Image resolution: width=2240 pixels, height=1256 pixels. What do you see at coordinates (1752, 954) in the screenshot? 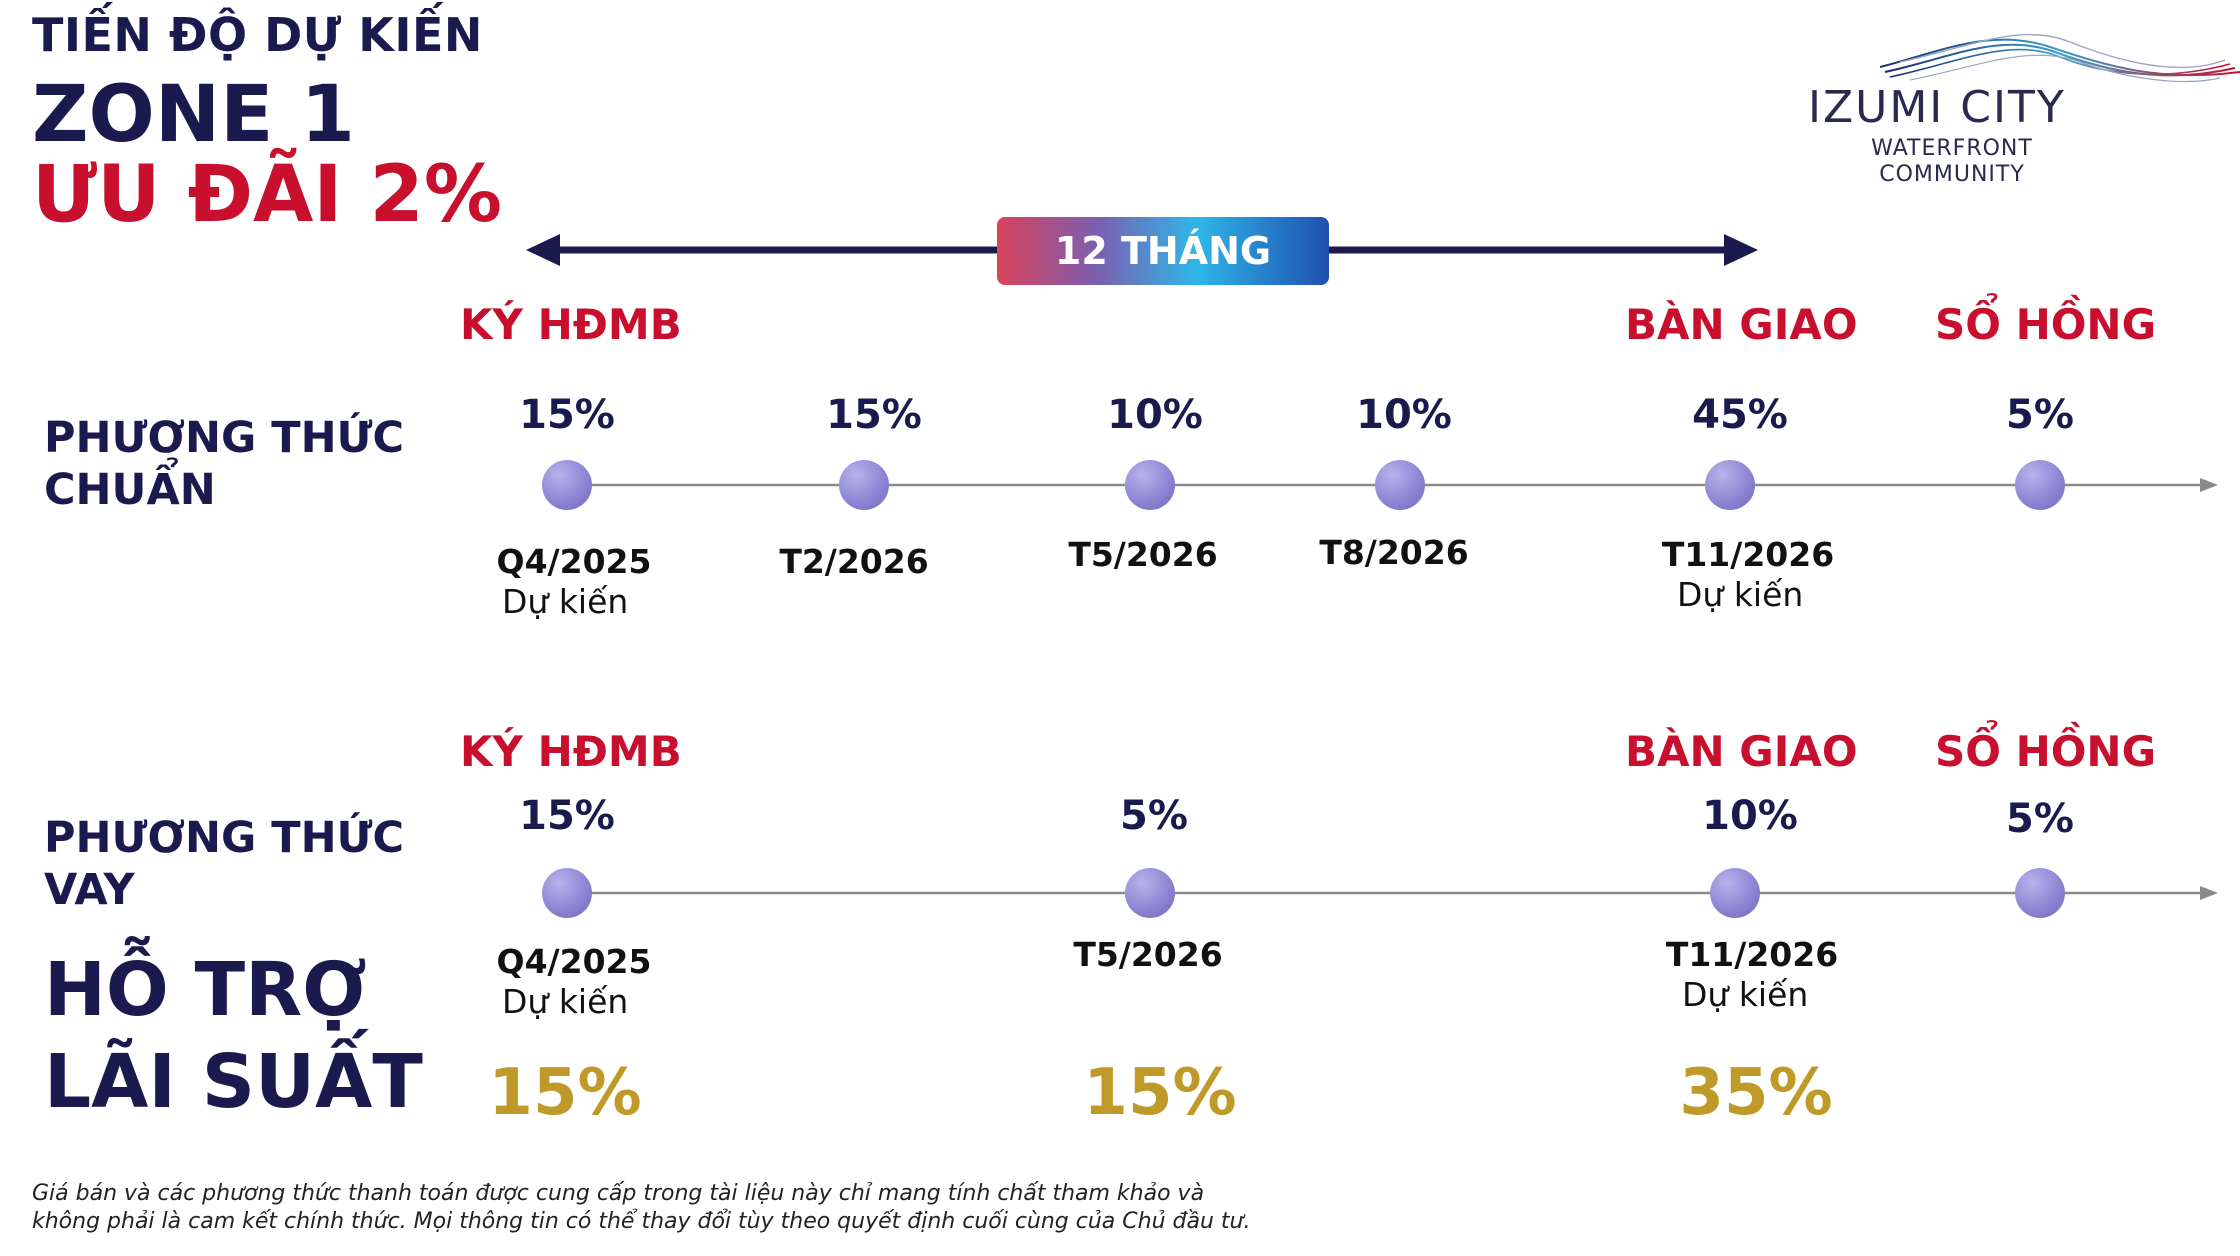
I see `loan-date: T11/2026` at bounding box center [1752, 954].